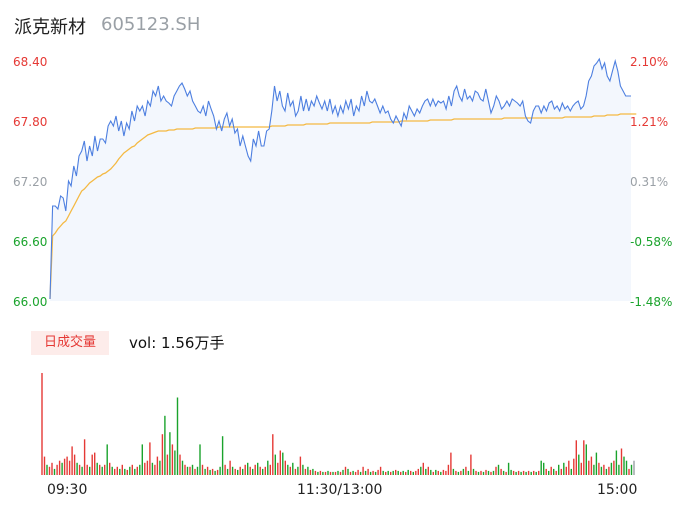 The height and width of the screenshot is (524, 686). Describe the element at coordinates (70, 343) in the screenshot. I see `daily-volume-badge: 日成交量` at that location.